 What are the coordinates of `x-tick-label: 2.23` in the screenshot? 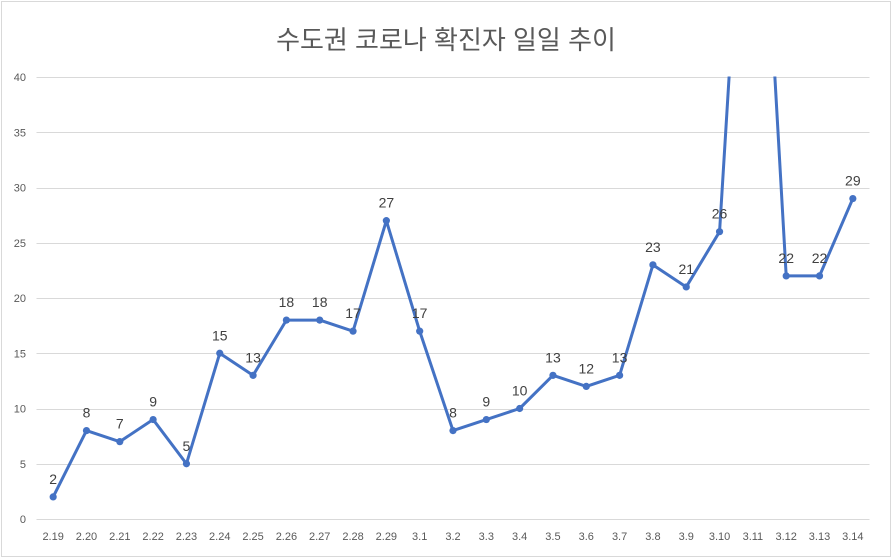 It's located at (186, 537).